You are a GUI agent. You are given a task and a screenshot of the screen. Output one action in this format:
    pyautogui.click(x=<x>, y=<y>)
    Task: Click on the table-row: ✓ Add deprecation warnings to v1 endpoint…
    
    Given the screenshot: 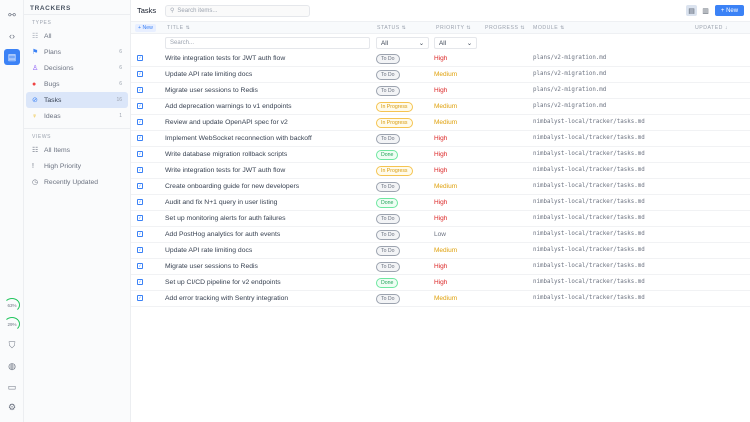 What is the action you would take?
    pyautogui.click(x=440, y=107)
    